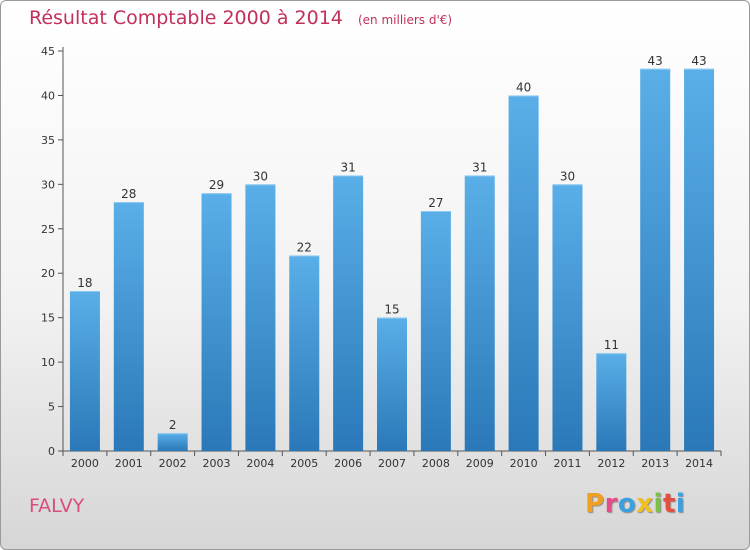 This screenshot has width=750, height=550. I want to click on x-tick-label: 2011, so click(567, 463).